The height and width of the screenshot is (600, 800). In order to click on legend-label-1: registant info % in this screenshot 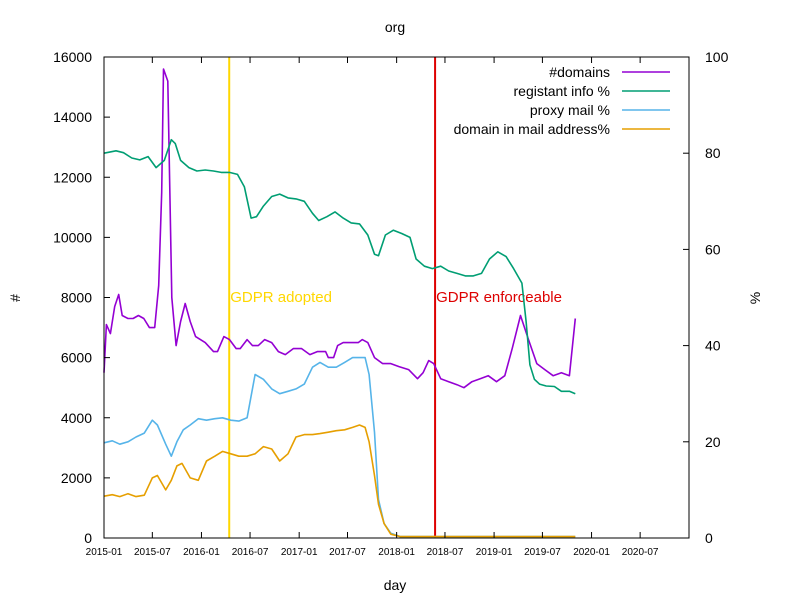, I will do `click(562, 91)`.